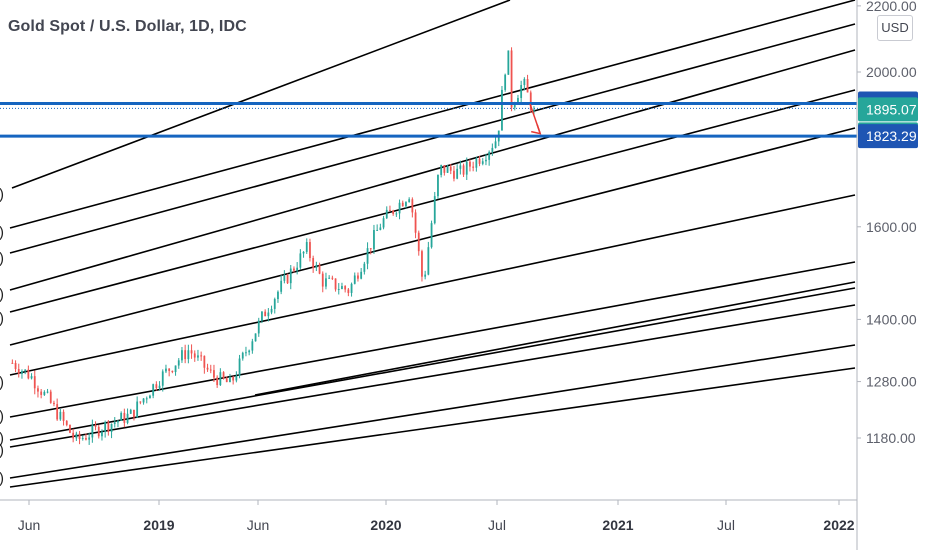 The height and width of the screenshot is (550, 932). Describe the element at coordinates (891, 319) in the screenshot. I see `price-tick-label: 1400.00` at that location.